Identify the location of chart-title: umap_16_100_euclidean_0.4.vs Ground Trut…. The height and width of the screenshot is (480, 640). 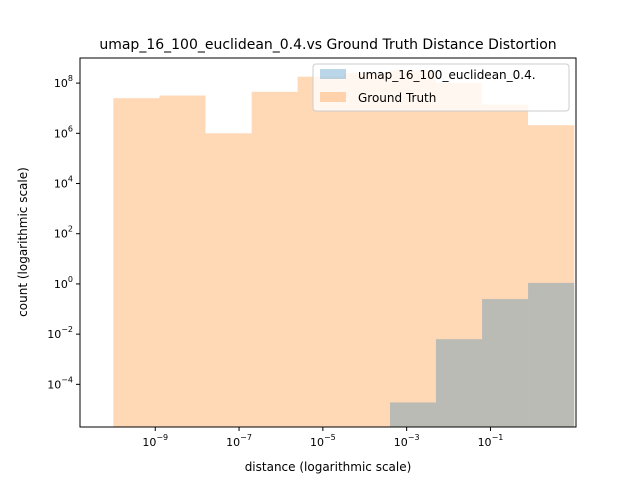
(327, 45).